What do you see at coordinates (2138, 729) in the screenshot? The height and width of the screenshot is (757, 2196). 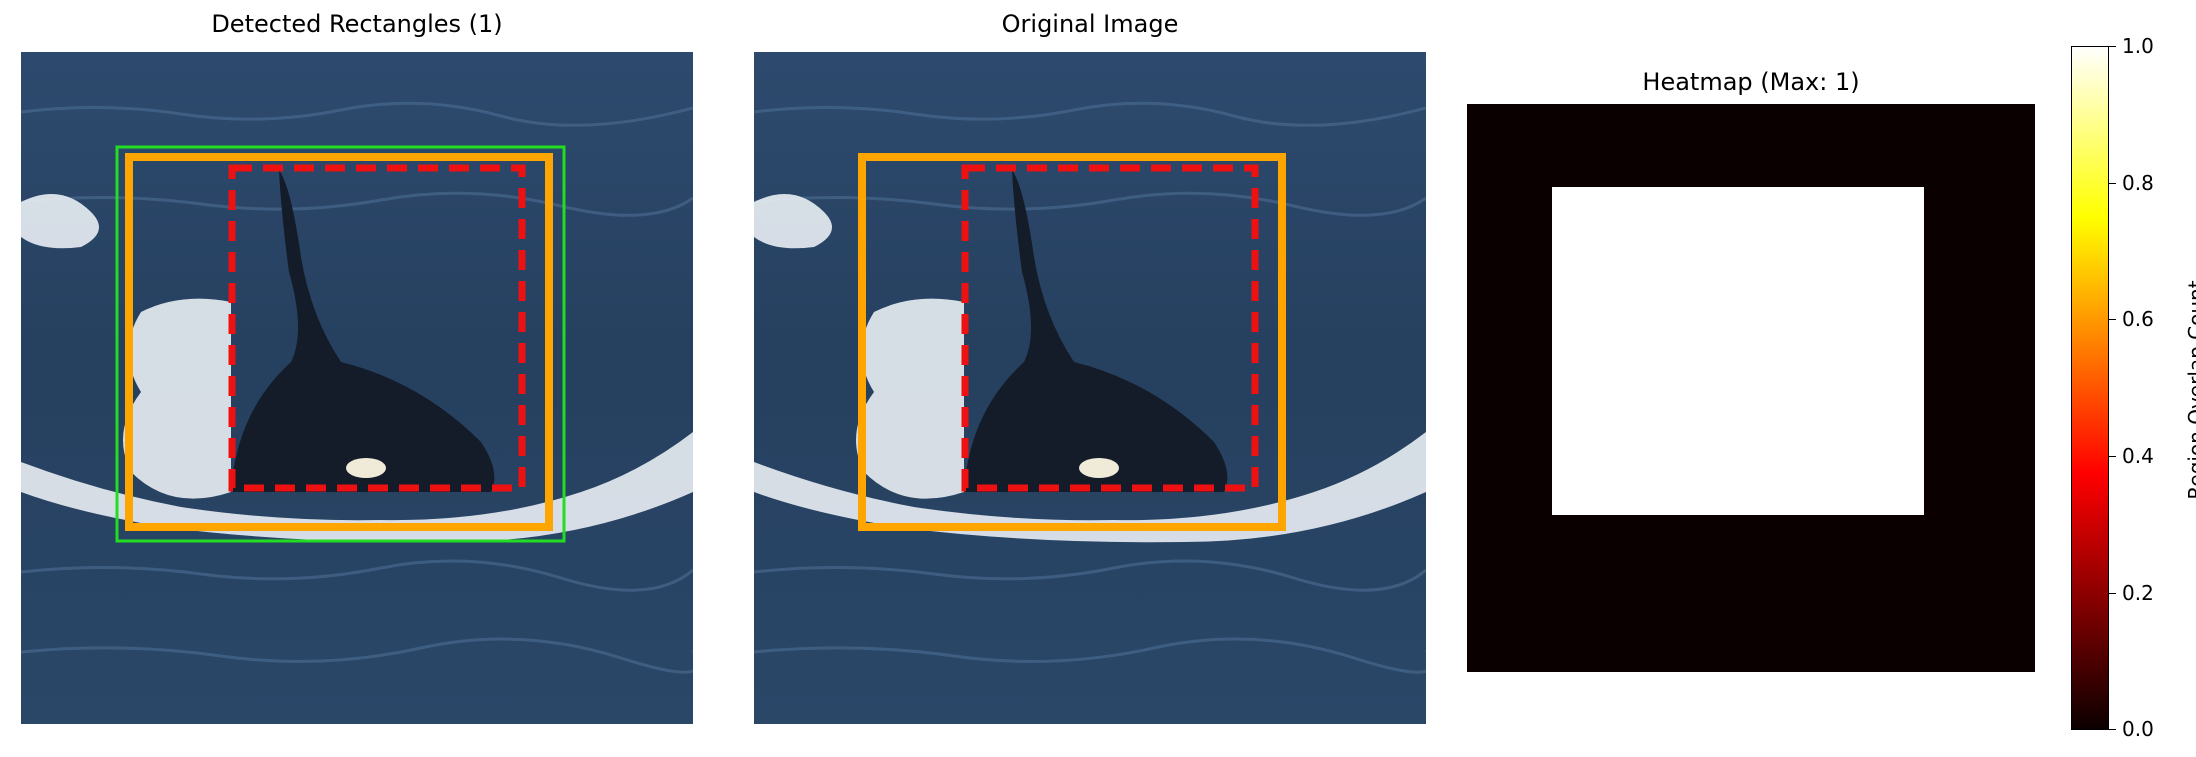 I see `tick-label-0: 0.0` at bounding box center [2138, 729].